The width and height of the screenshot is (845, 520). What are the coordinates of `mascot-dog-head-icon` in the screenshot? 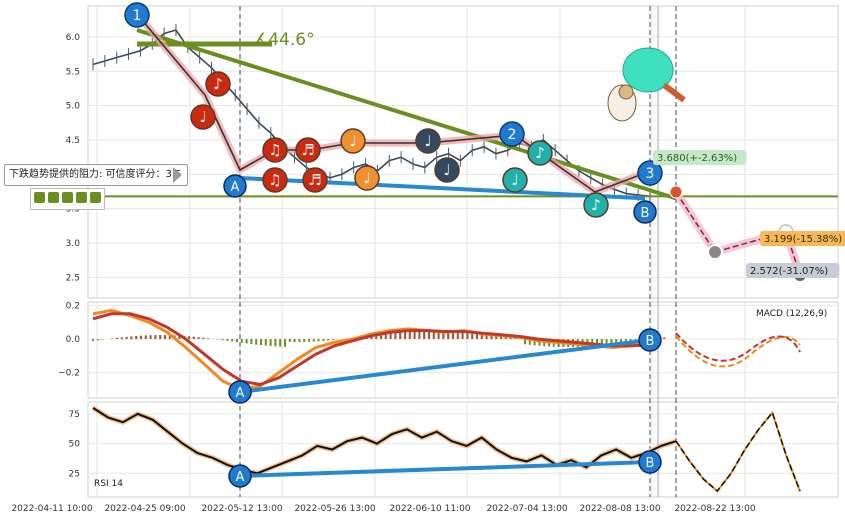 It's located at (626, 92).